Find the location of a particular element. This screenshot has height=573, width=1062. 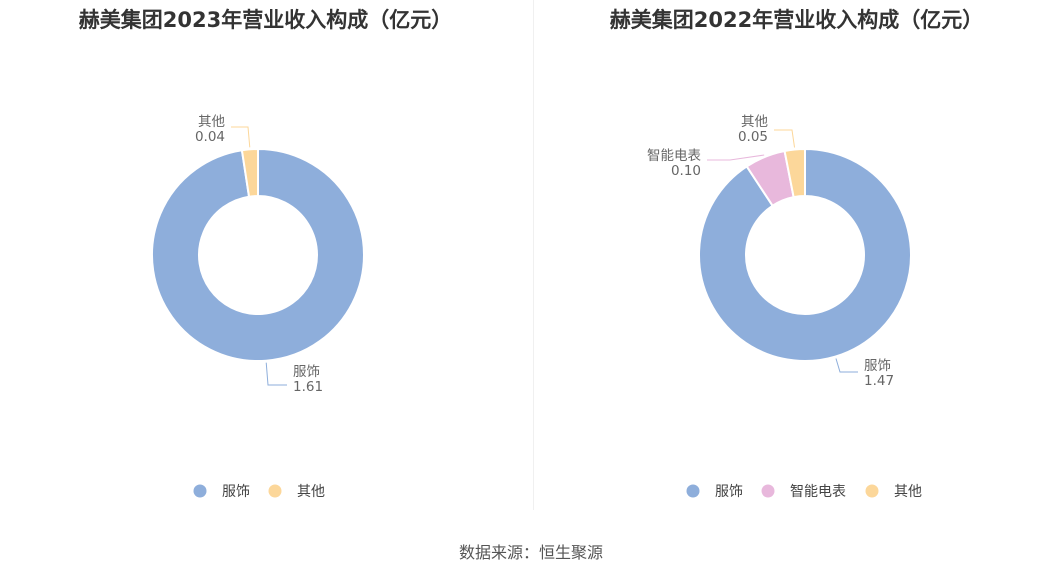

slice-category-label-0-1: 其他 is located at coordinates (211, 122).